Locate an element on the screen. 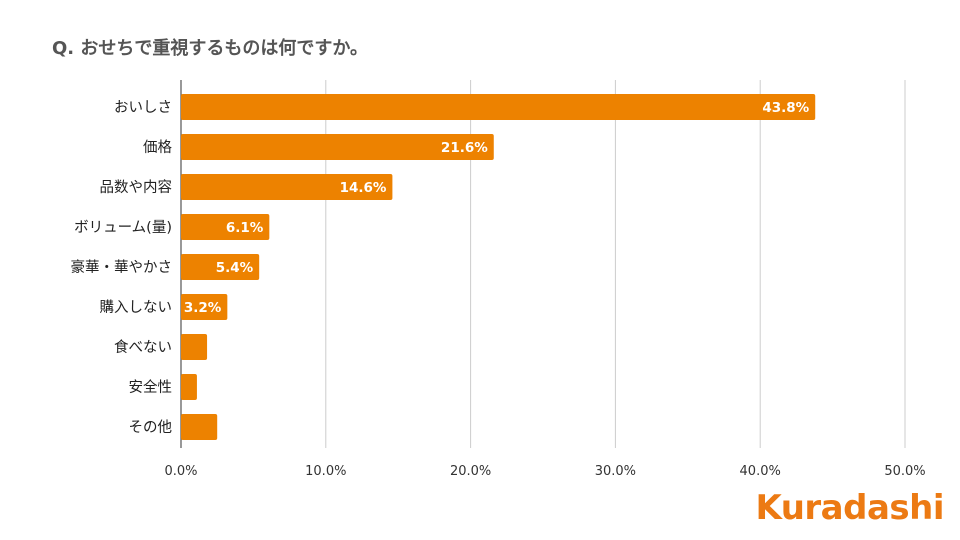 The width and height of the screenshot is (960, 540). data-label: 5.4% is located at coordinates (235, 268).